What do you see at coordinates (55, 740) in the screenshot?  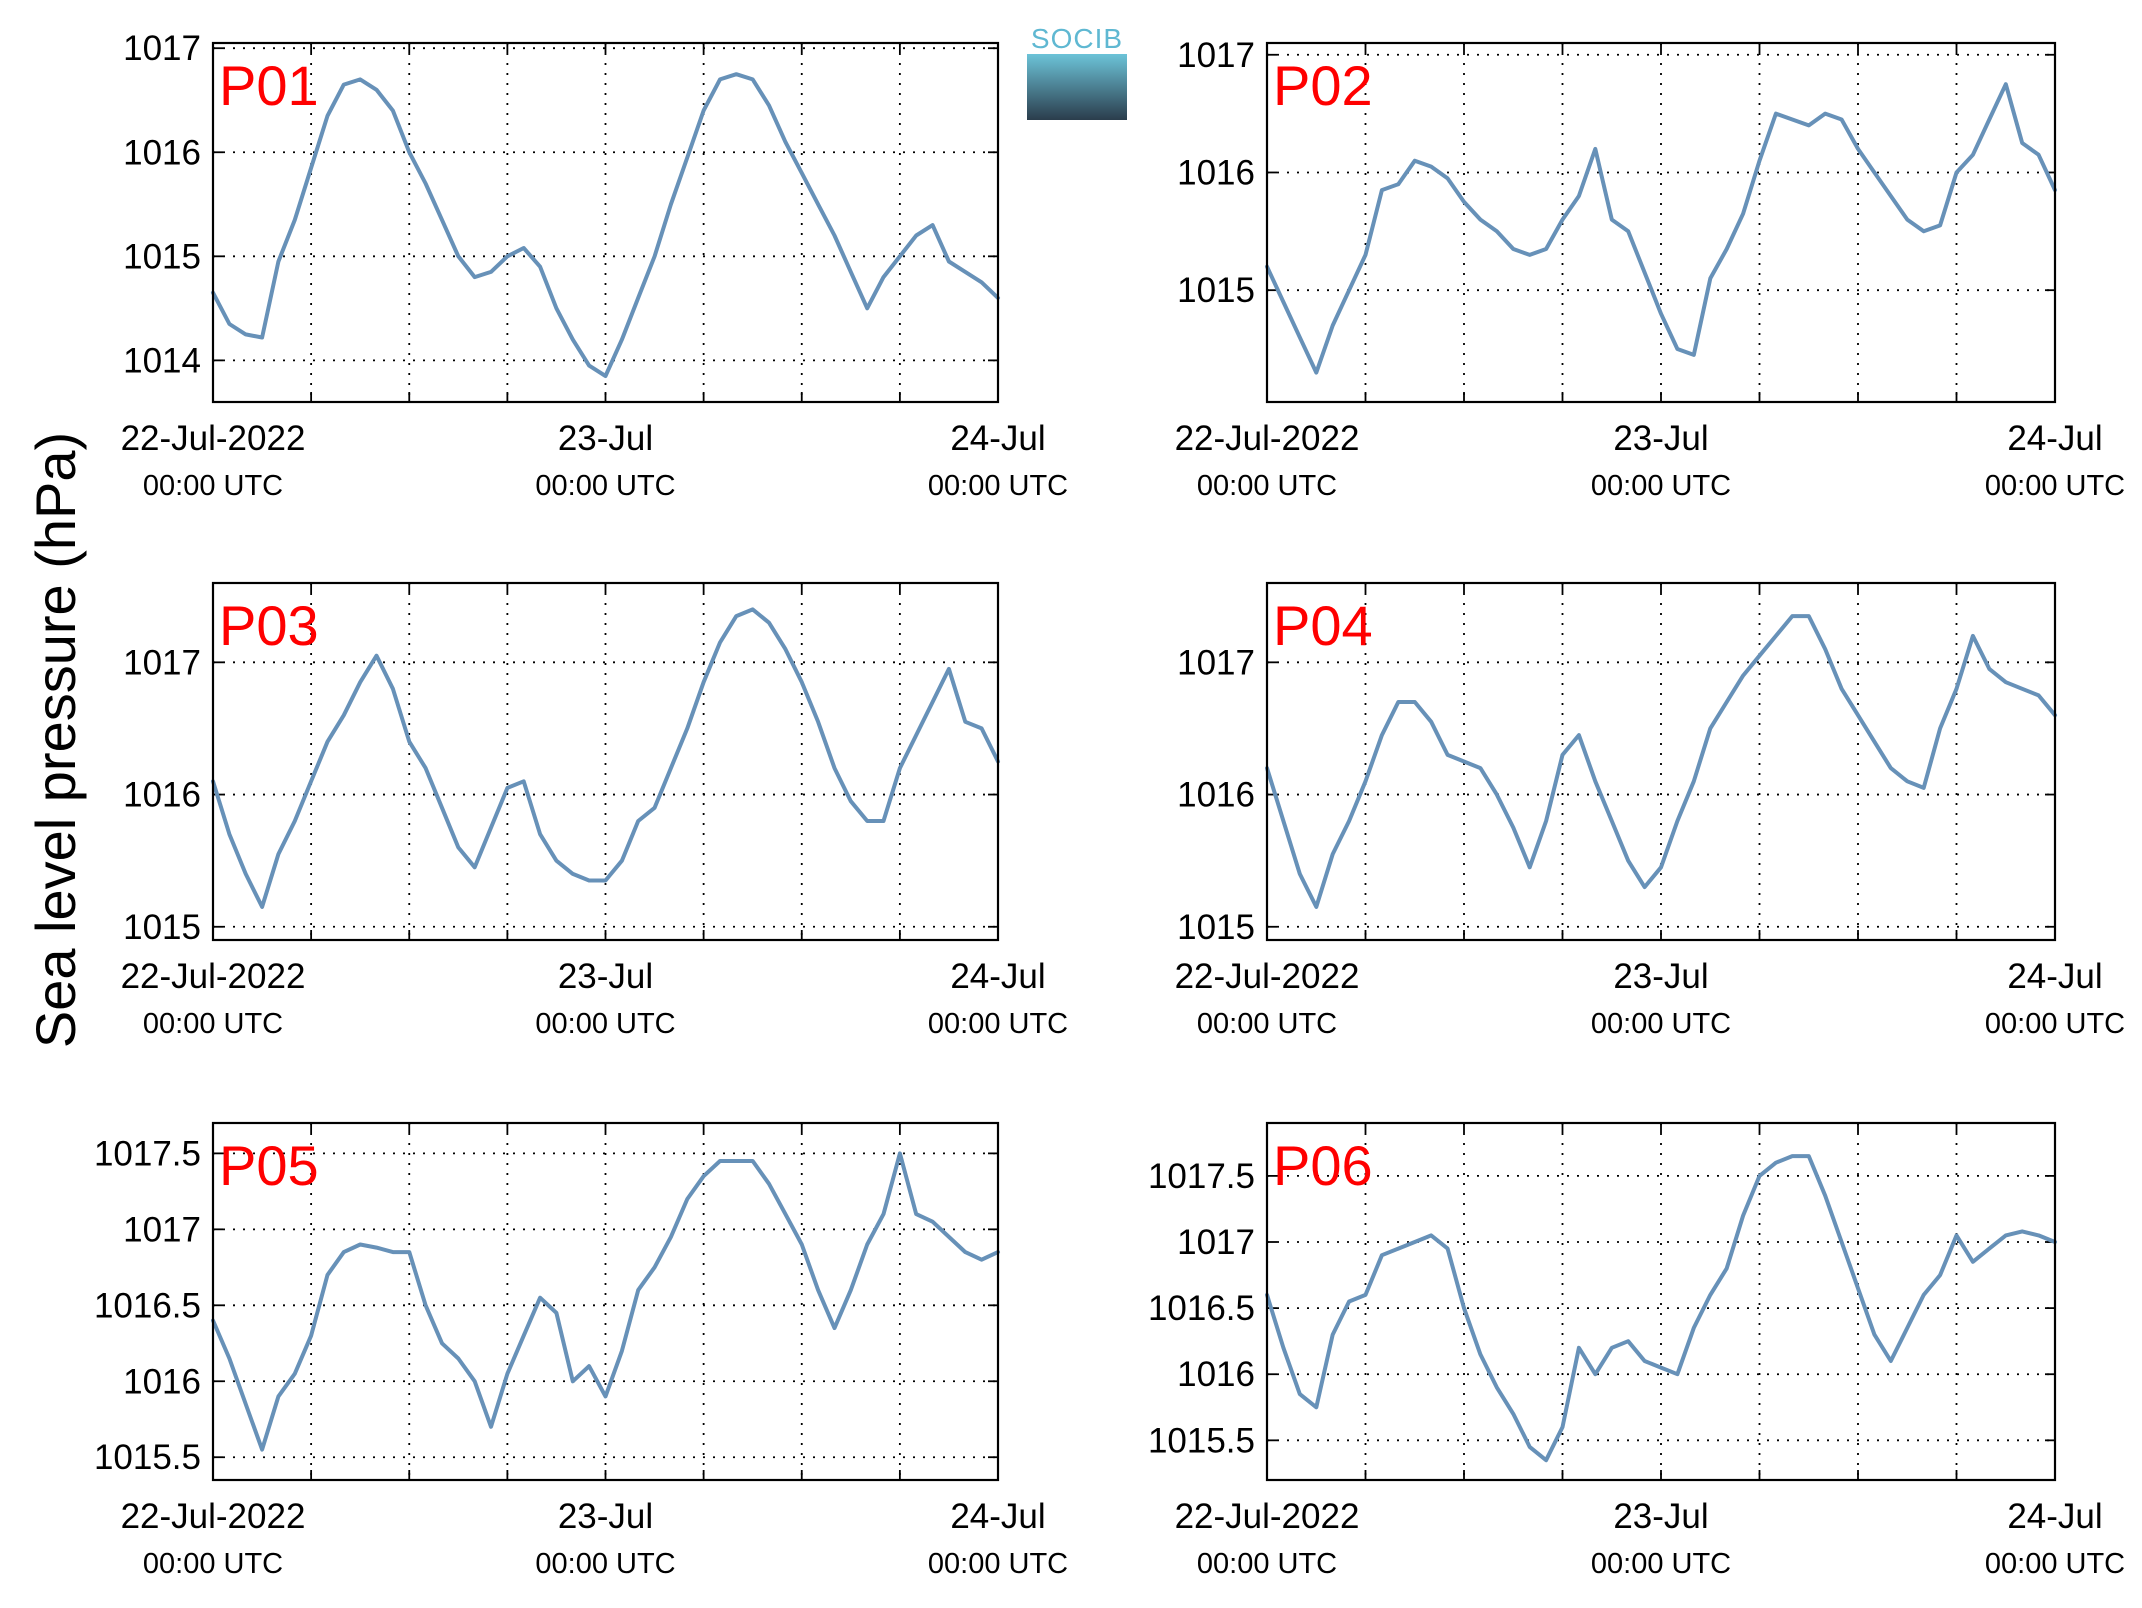 I see `y-axis-label: Sea level pressure (hPa)` at bounding box center [55, 740].